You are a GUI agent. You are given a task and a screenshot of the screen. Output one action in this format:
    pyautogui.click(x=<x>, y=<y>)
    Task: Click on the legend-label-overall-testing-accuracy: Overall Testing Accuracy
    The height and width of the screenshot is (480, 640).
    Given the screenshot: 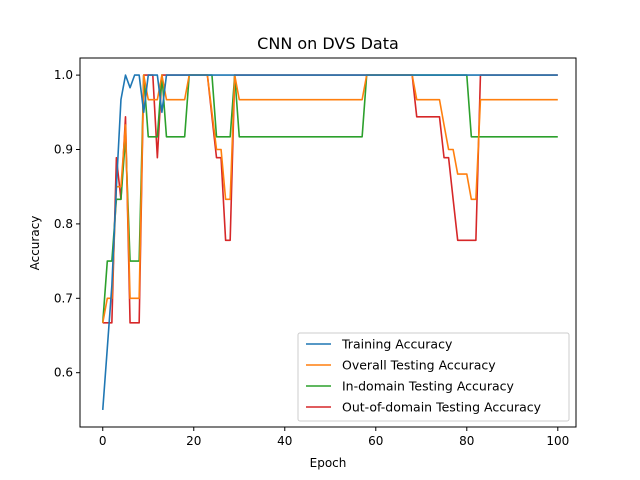 What is the action you would take?
    pyautogui.click(x=419, y=365)
    